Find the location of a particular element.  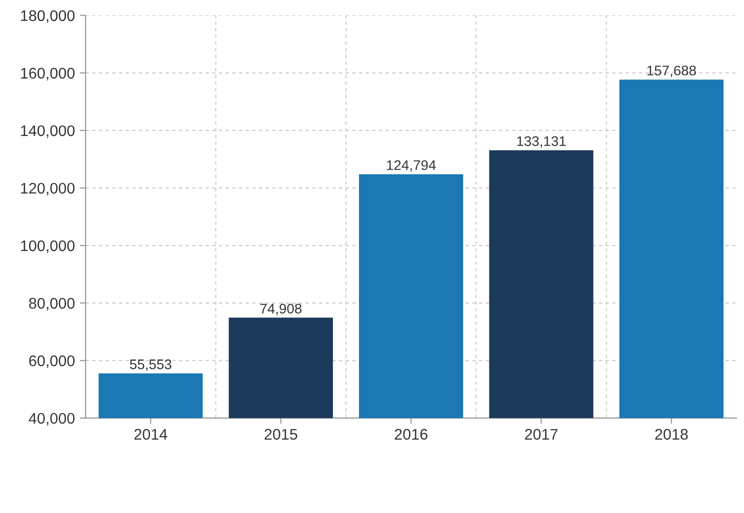

x-tick-label: 2017 is located at coordinates (541, 434).